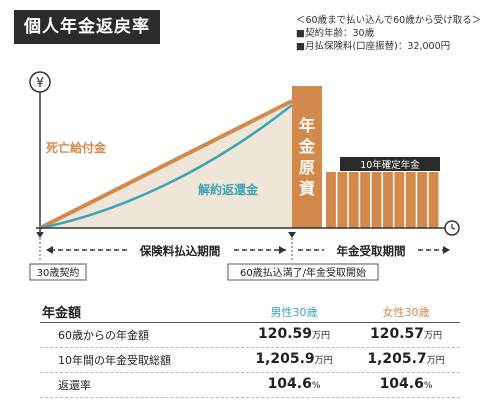  I want to click on pension-fund-char-2: 金, so click(307, 146).